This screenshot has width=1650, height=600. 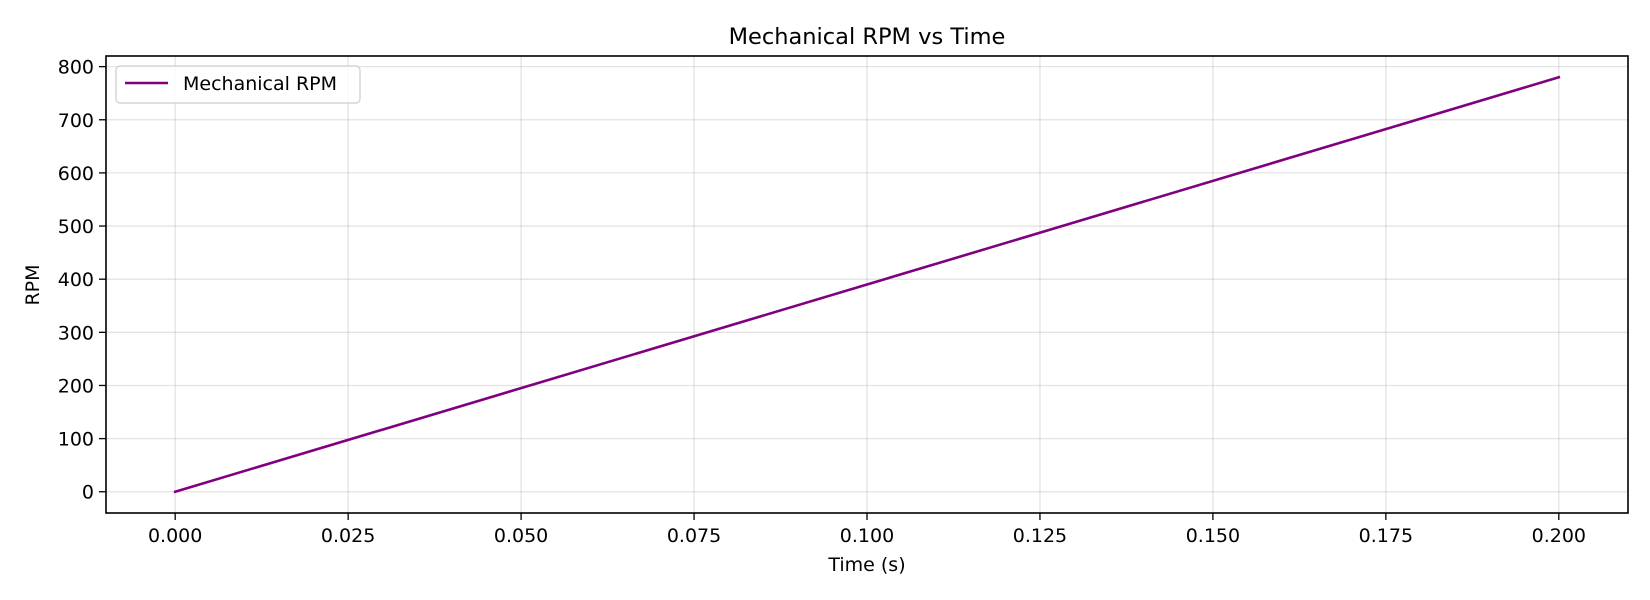 I want to click on x-tick-label: 0.125, so click(x=1040, y=536).